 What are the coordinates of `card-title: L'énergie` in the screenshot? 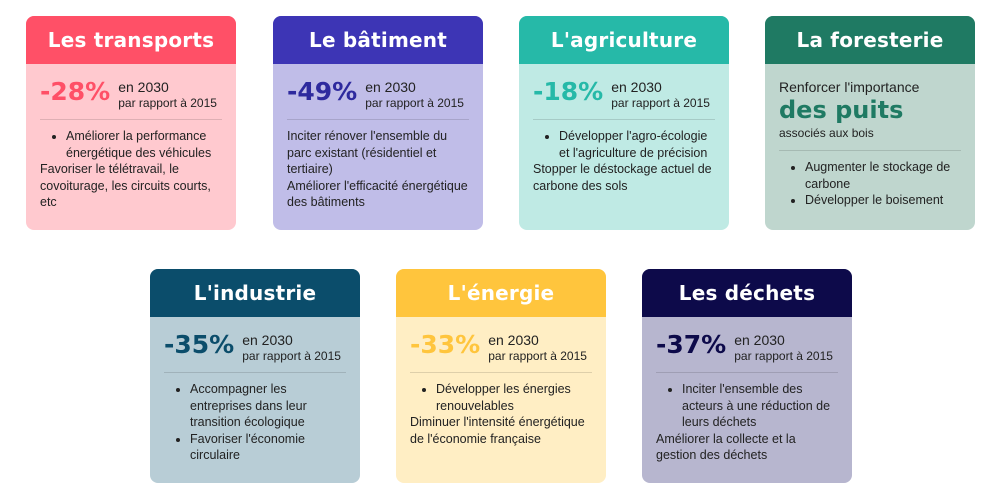 It's located at (501, 293).